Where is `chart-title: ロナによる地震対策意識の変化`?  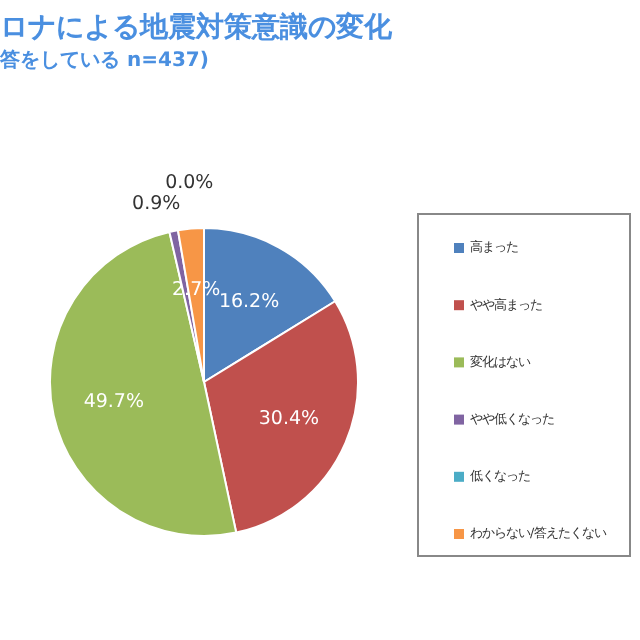 chart-title: ロナによる地震対策意識の変化 is located at coordinates (197, 27).